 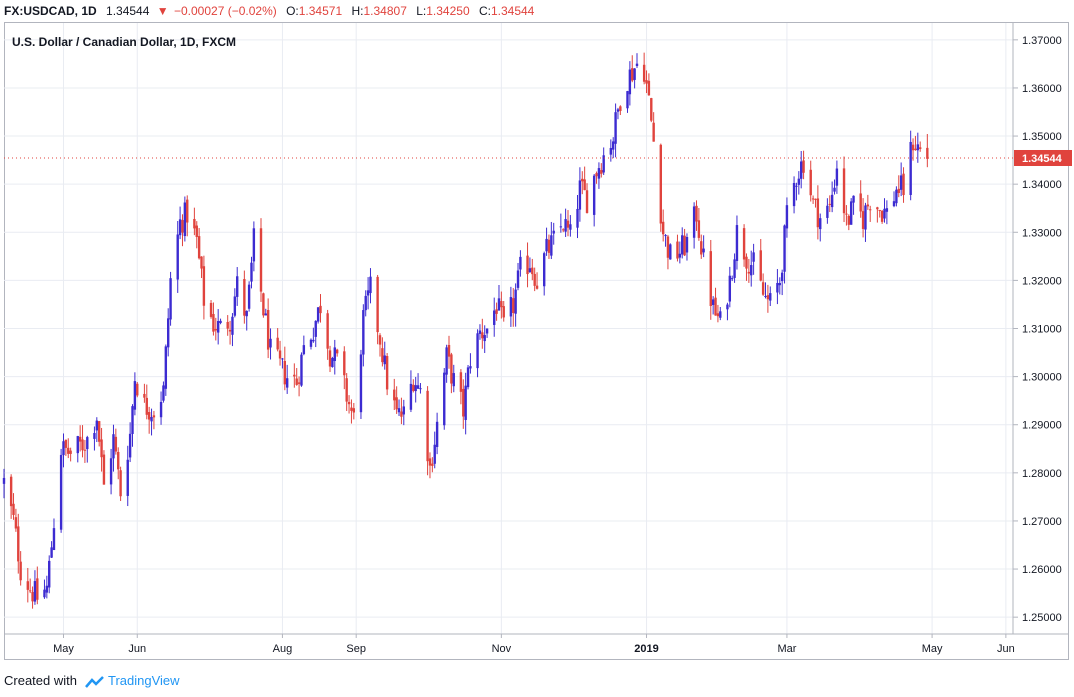 What do you see at coordinates (421, 11) in the screenshot?
I see `low-label: L:` at bounding box center [421, 11].